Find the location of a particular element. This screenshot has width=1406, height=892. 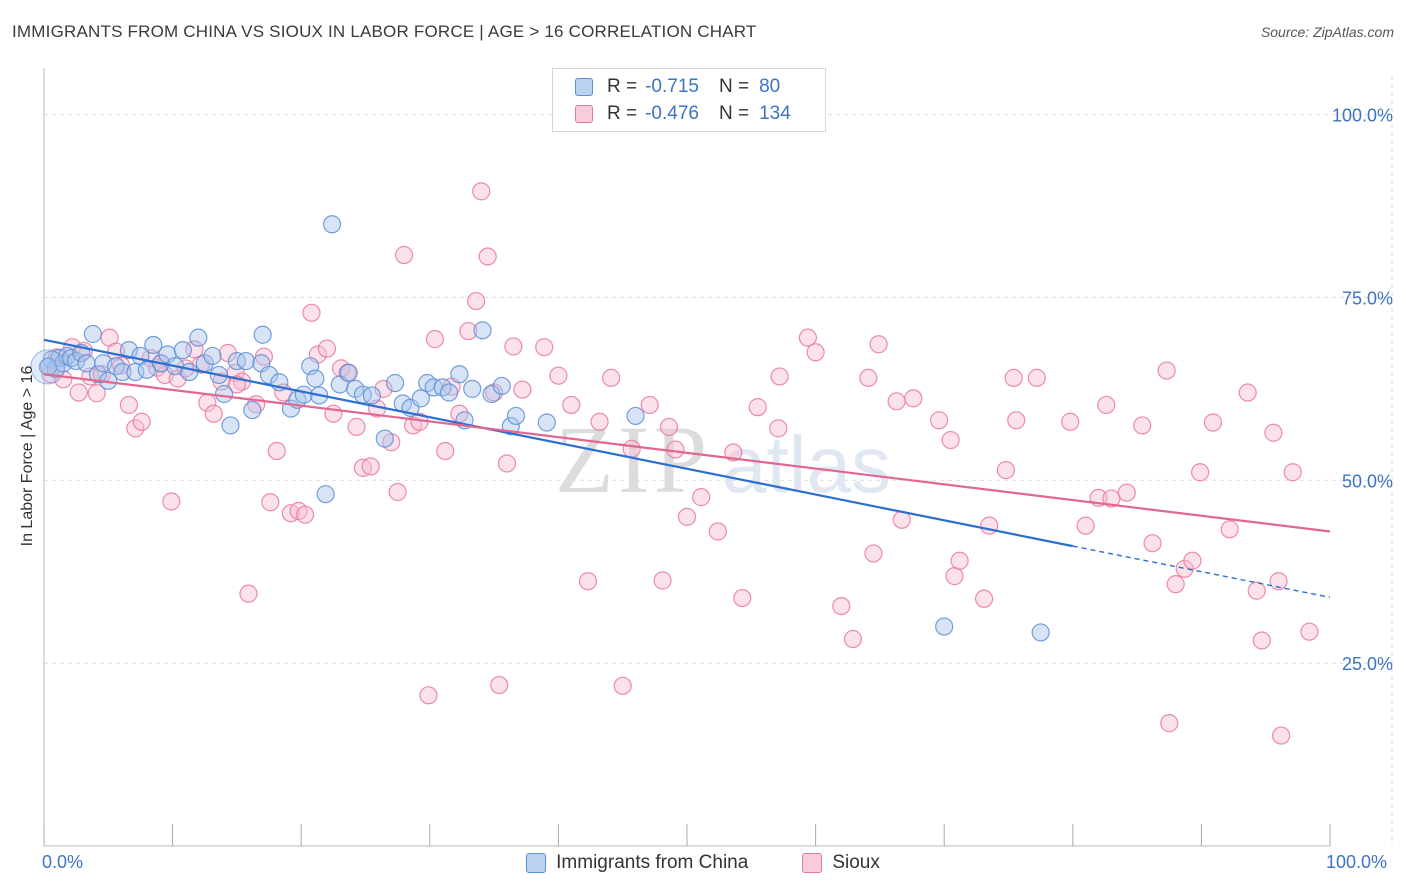

watermark-atlas: atlas is located at coordinates (806, 464).